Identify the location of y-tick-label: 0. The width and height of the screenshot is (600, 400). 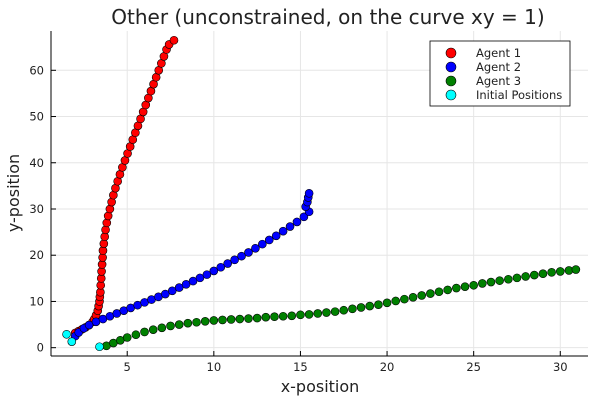
(40, 348).